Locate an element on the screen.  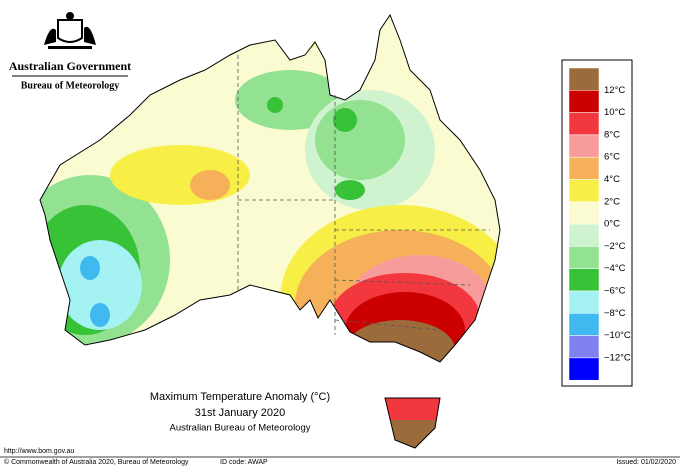
legend-label: 6°C is located at coordinates (612, 157).